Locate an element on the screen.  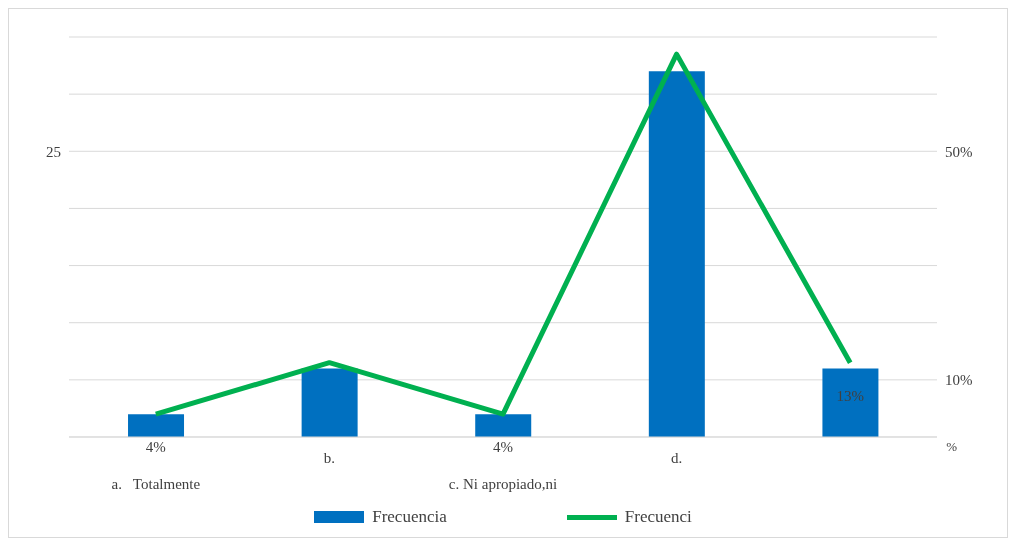
x-tick-label: c. Ni apropiado,ni is located at coordinates (503, 484).